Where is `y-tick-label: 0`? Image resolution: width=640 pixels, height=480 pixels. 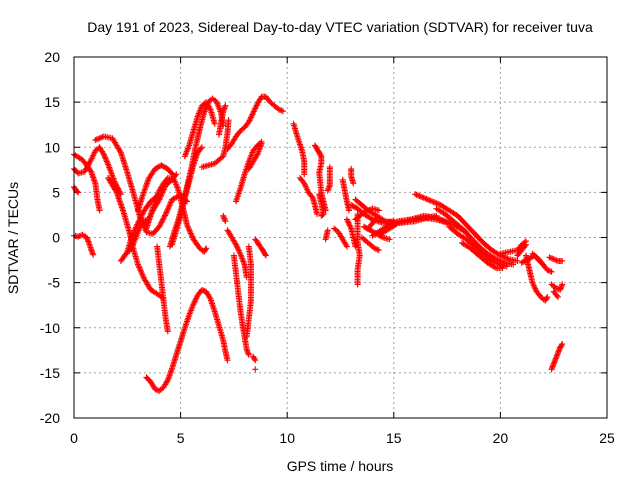
y-tick-label: 0 is located at coordinates (56, 238).